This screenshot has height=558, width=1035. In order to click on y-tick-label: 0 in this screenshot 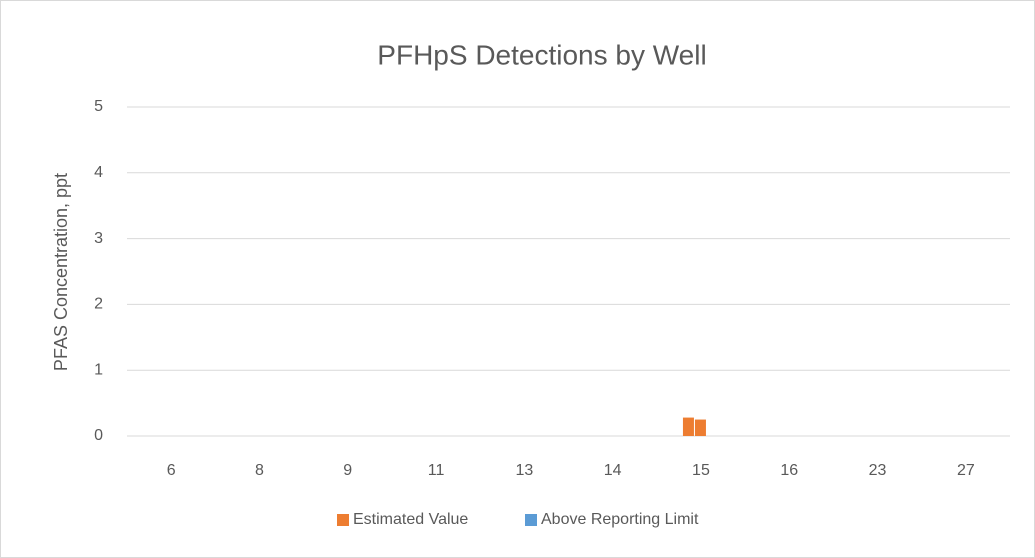, I will do `click(98, 435)`.